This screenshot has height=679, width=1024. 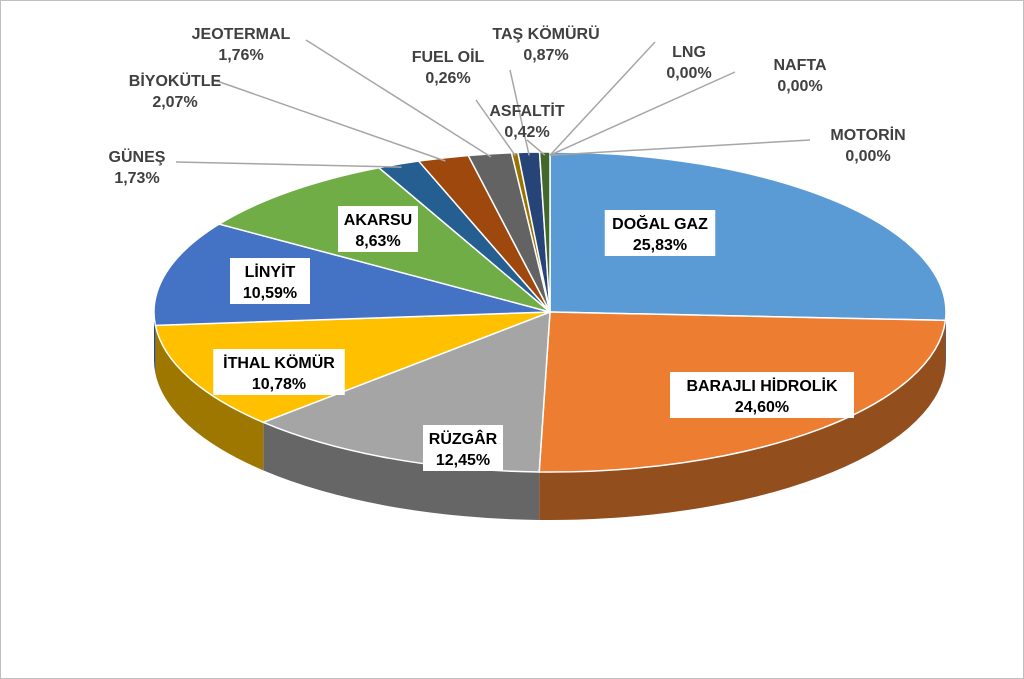 I want to click on data-label-name-dogal-gaz: DOĞAL GAZ, so click(x=660, y=223).